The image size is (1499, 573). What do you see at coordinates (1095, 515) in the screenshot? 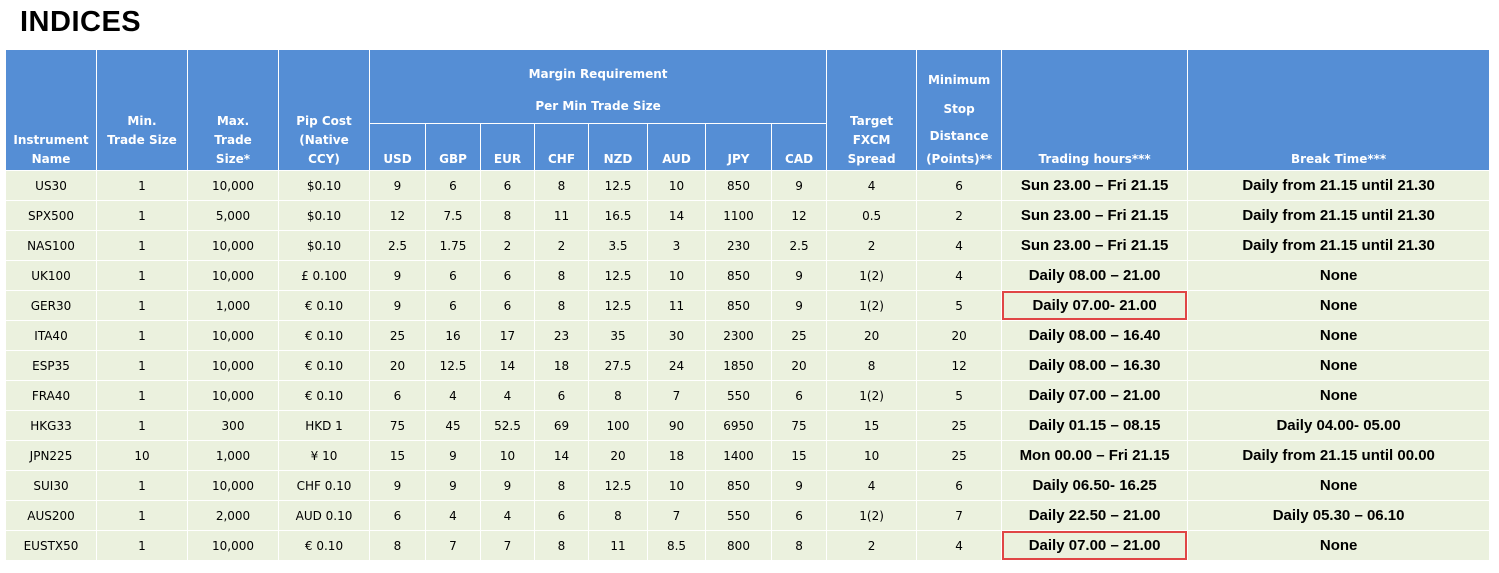
I see `cell-trading-hours: Daily 22.50 – 21.00` at bounding box center [1095, 515].